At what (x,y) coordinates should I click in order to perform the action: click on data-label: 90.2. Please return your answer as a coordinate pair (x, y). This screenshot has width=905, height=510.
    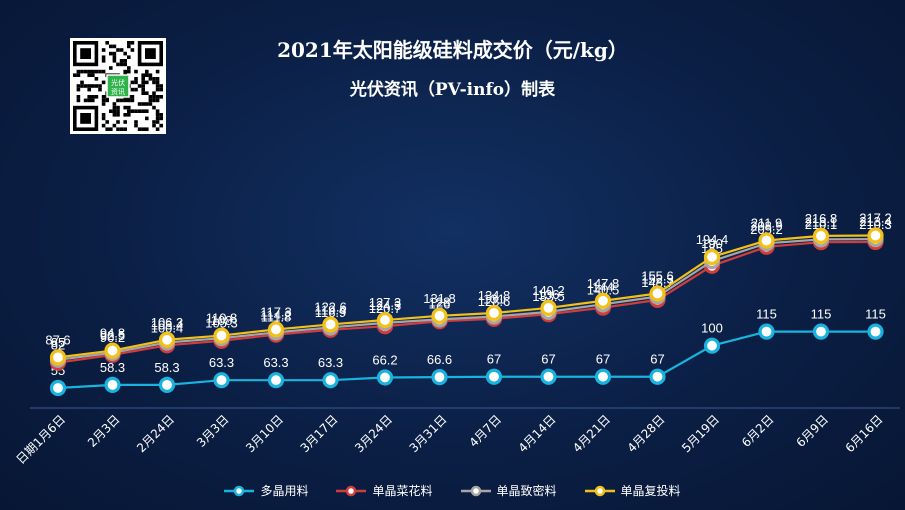
    Looking at the image, I should click on (112, 337).